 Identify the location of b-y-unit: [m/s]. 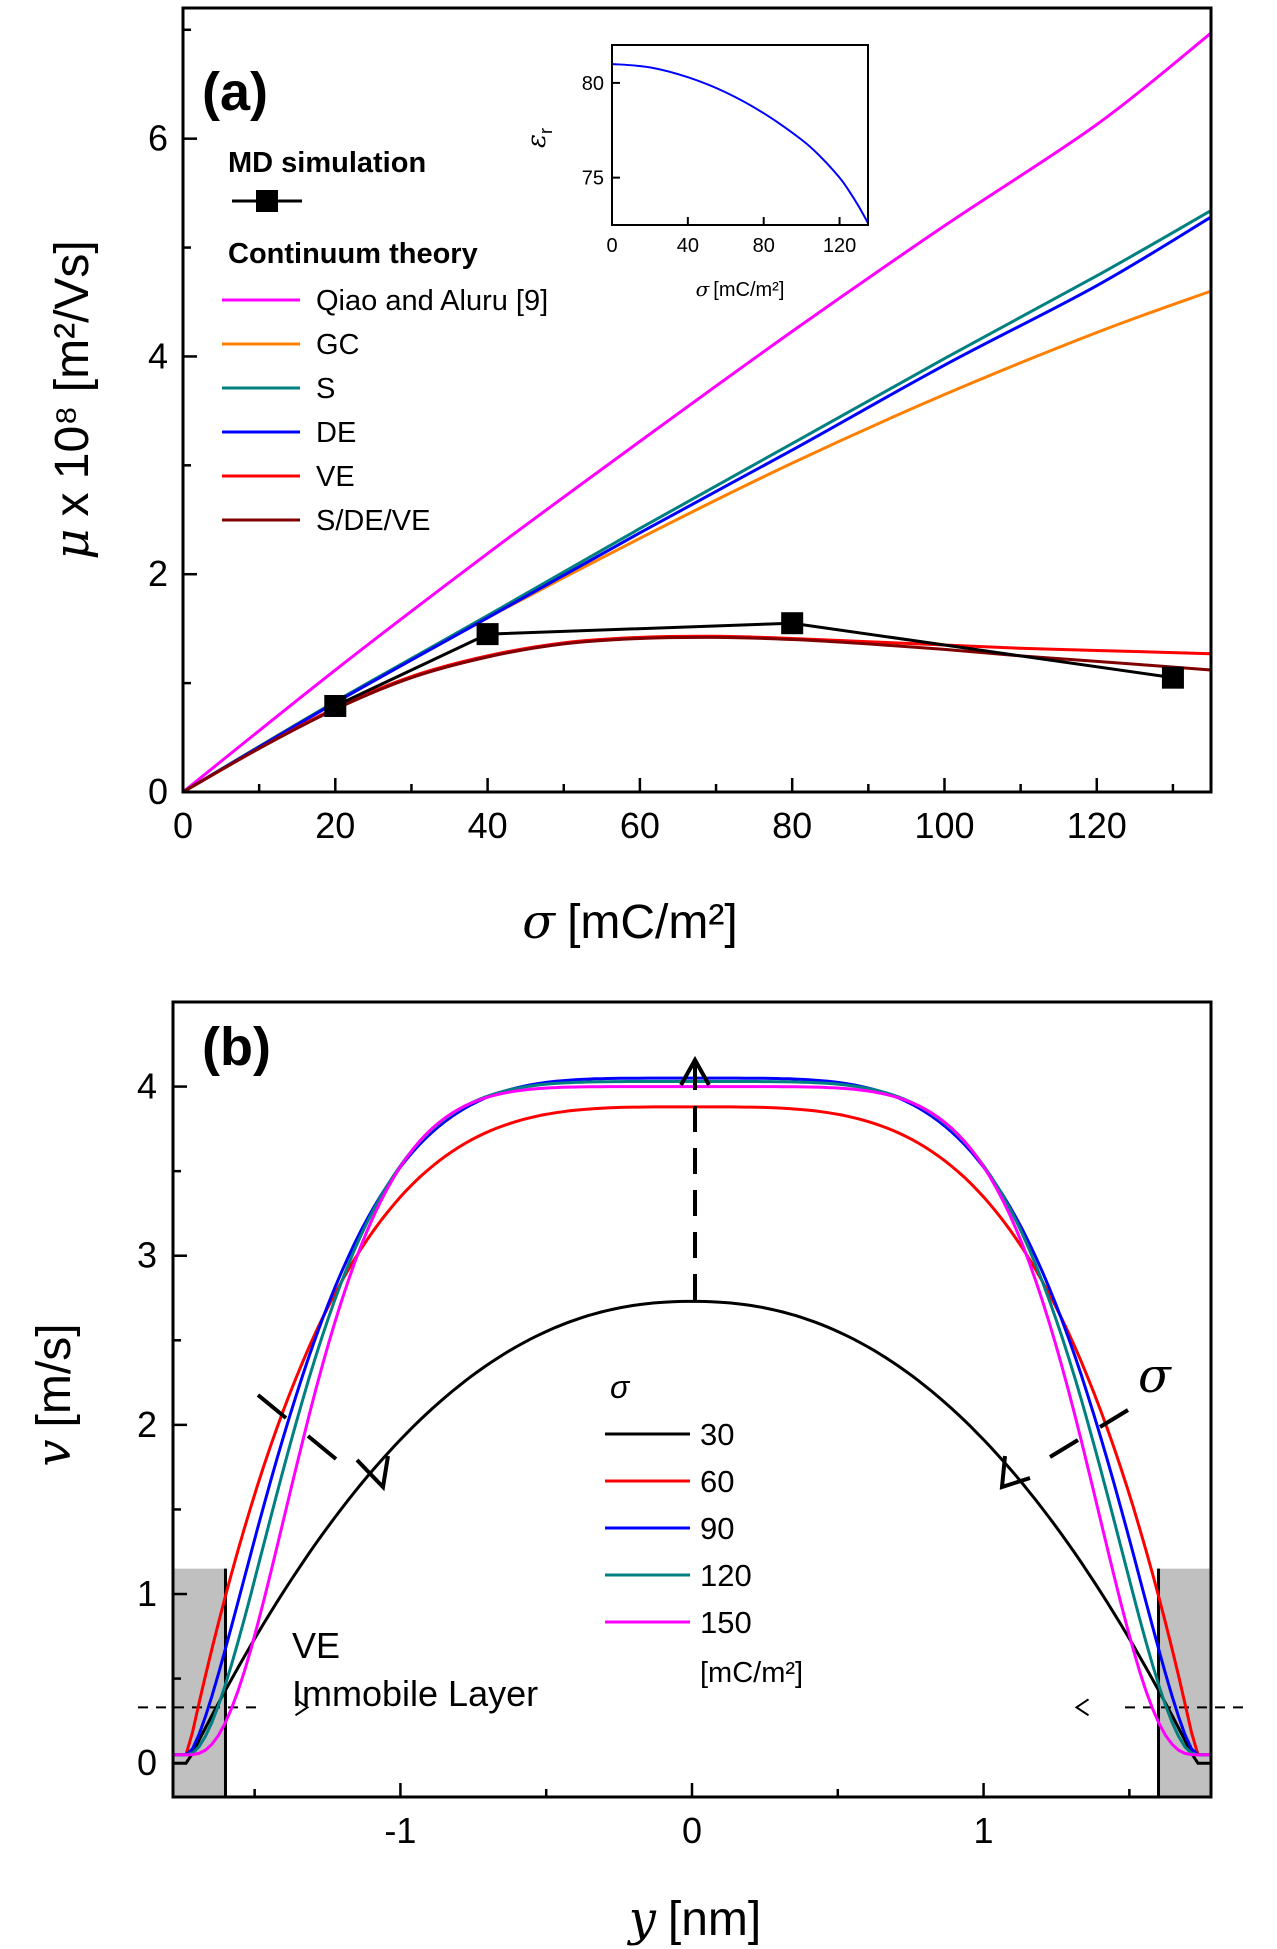
(54, 1375).